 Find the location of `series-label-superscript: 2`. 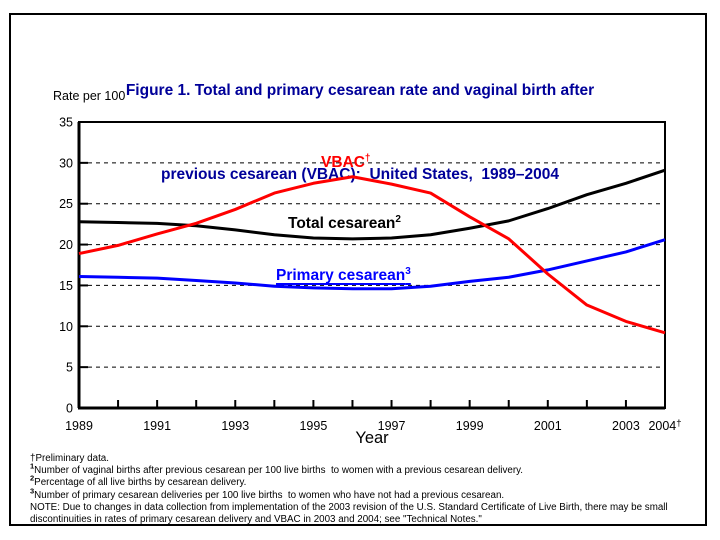

series-label-superscript: 2 is located at coordinates (398, 219).